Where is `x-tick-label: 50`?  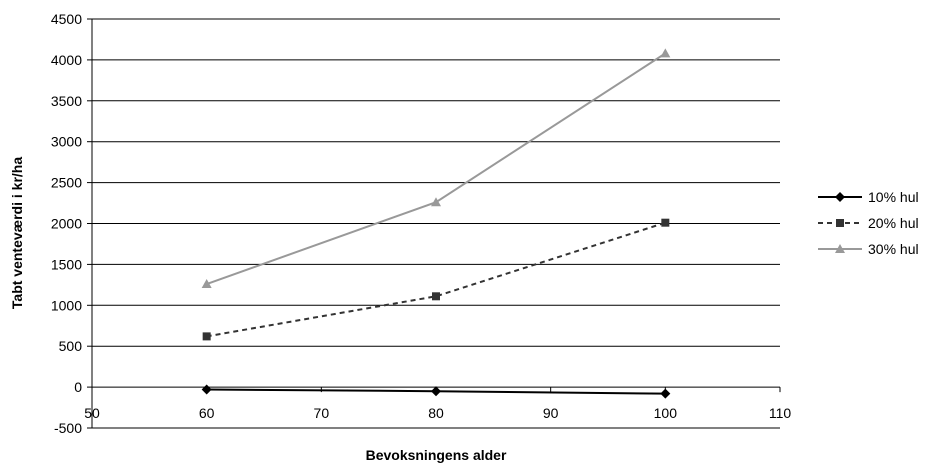
x-tick-label: 50 is located at coordinates (92, 413).